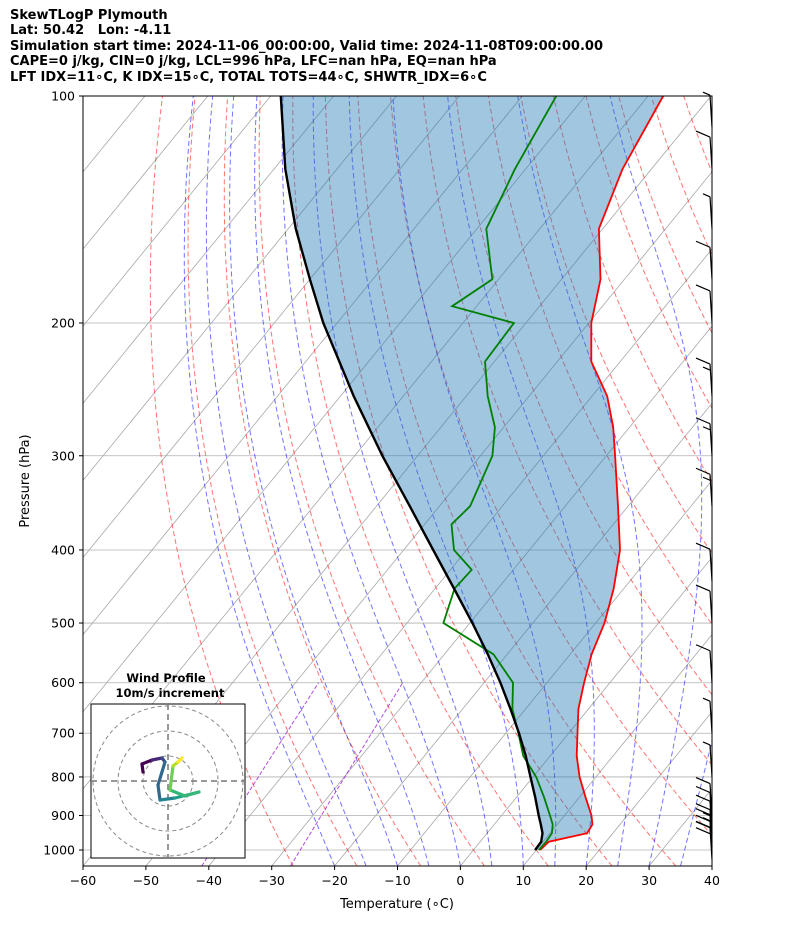 The image size is (794, 937). What do you see at coordinates (63, 815) in the screenshot?
I see `y-tick-label: 900` at bounding box center [63, 815].